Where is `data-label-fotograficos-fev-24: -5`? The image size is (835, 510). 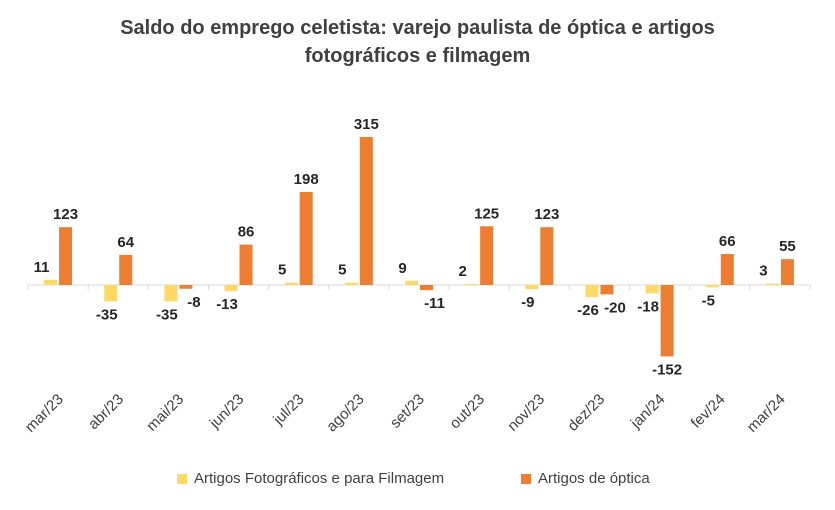
data-label-fotograficos-fev-24: -5 is located at coordinates (708, 300).